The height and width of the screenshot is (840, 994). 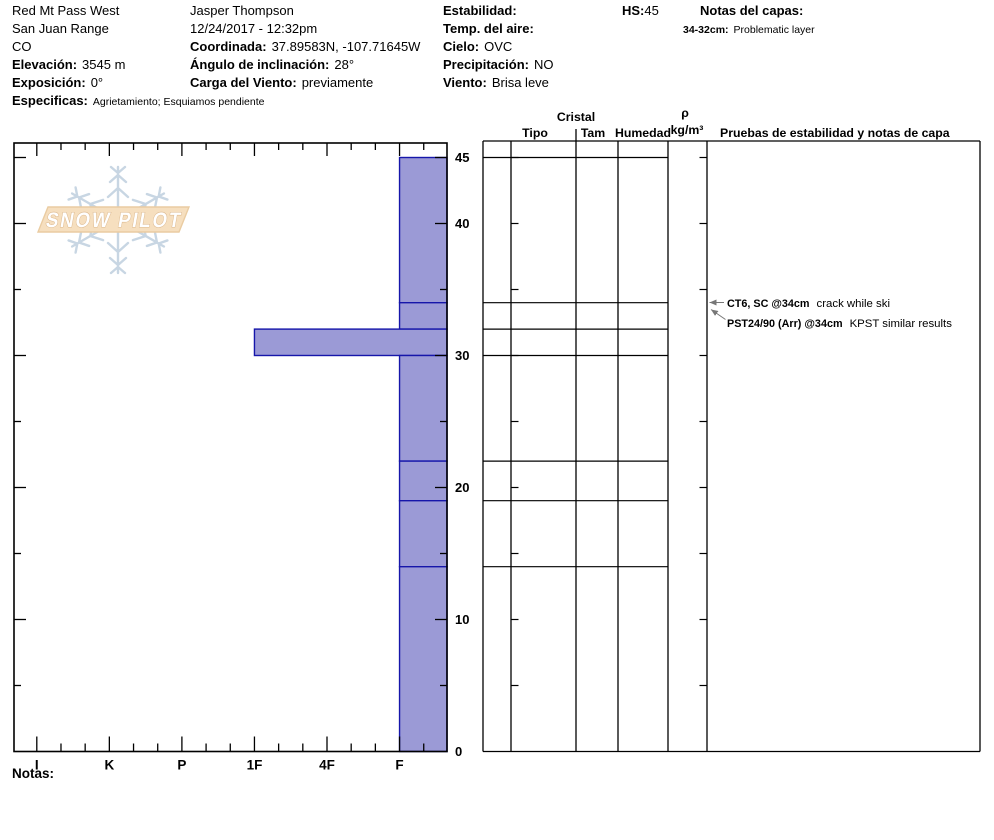 What do you see at coordinates (462, 157) in the screenshot?
I see `y-tick-label: 45` at bounding box center [462, 157].